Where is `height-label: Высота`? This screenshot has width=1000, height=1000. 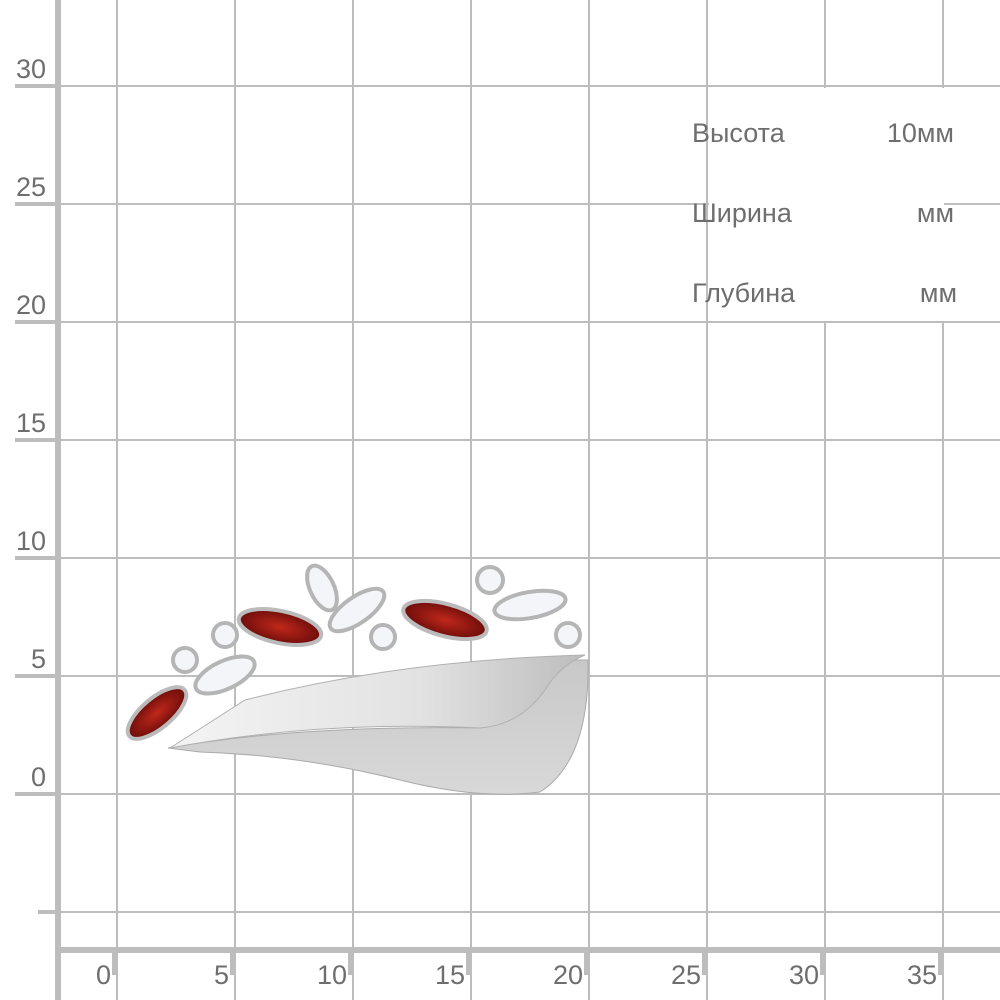
height-label: Высота is located at coordinates (738, 133).